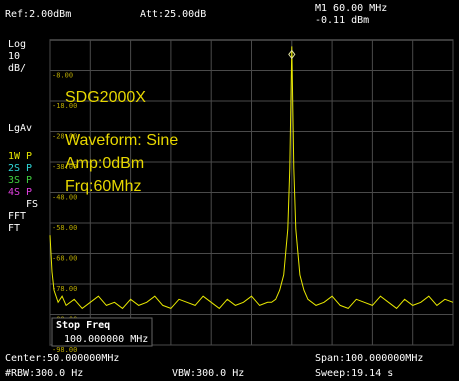  I want to click on marker-freq: M1 60.00 MHz, so click(351, 8).